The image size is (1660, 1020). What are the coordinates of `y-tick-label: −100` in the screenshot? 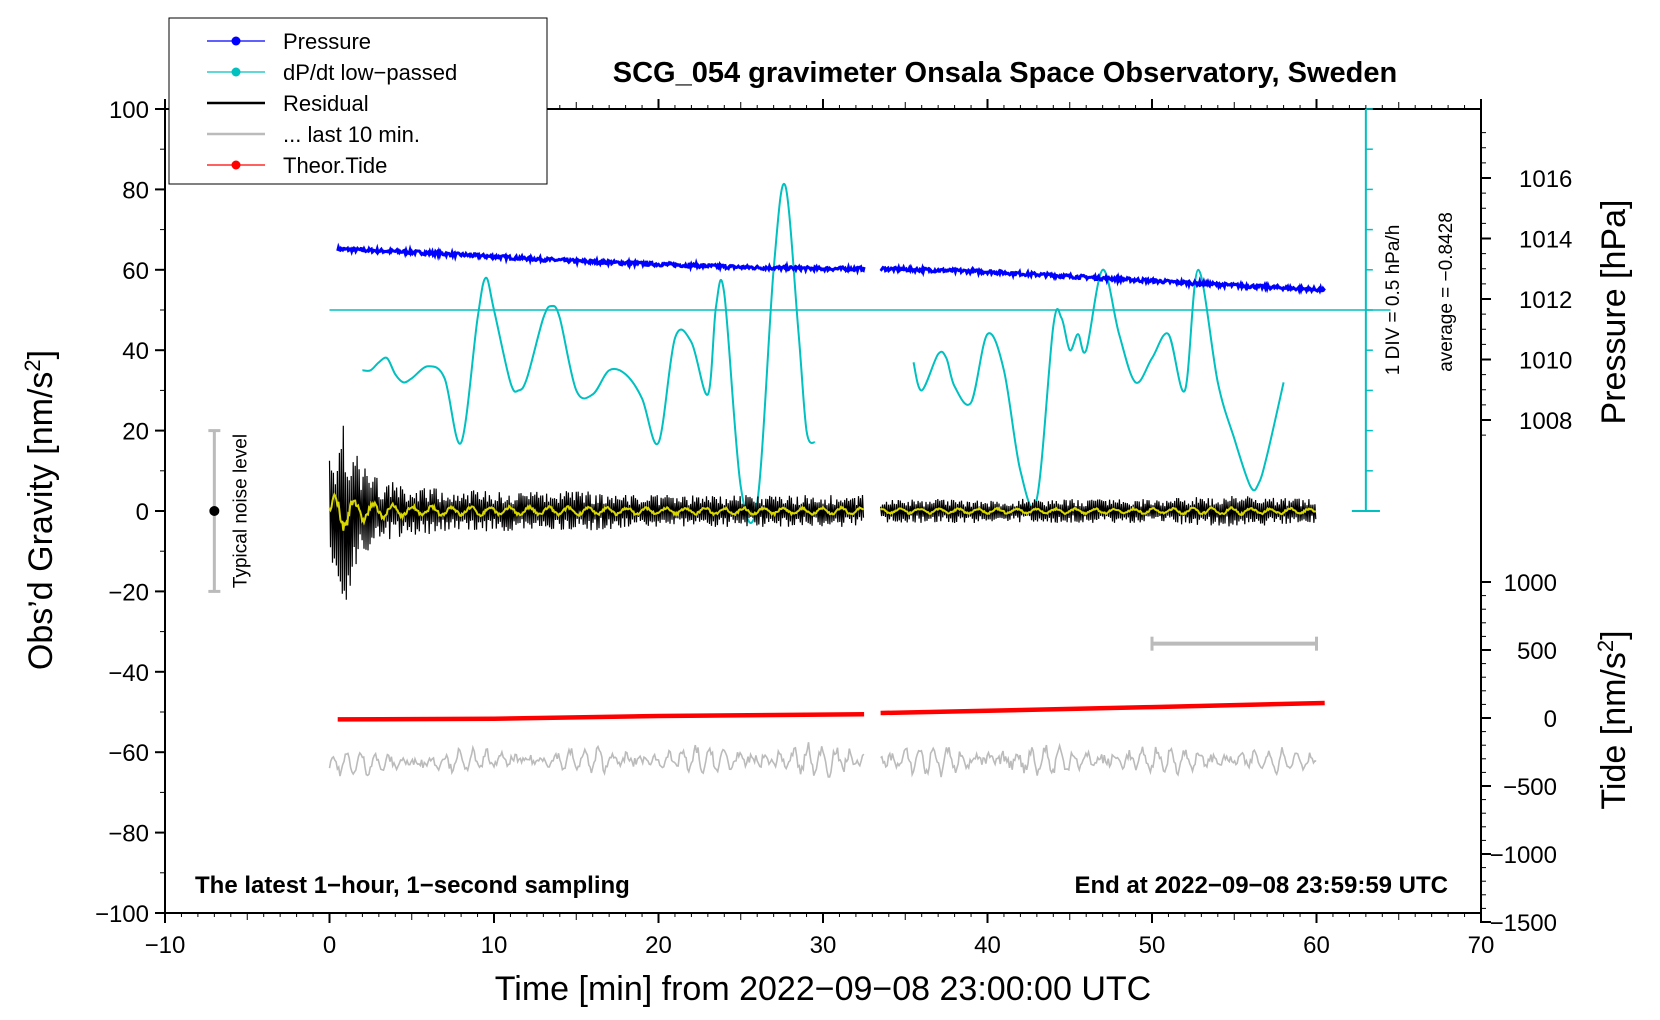 It's located at (122, 914).